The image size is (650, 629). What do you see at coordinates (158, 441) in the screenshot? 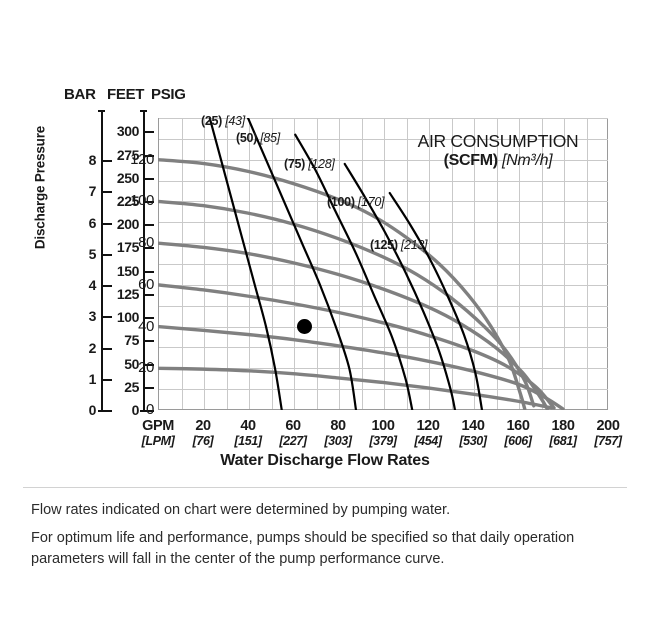
I see `x-origin-unit-alt: [LPM]` at bounding box center [158, 441].